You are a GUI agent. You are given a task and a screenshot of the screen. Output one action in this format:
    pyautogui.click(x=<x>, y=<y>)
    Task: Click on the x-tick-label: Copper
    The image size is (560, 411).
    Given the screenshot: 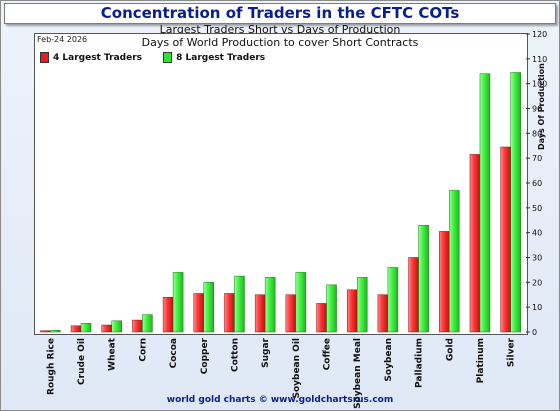 What is the action you would take?
    pyautogui.click(x=205, y=355)
    